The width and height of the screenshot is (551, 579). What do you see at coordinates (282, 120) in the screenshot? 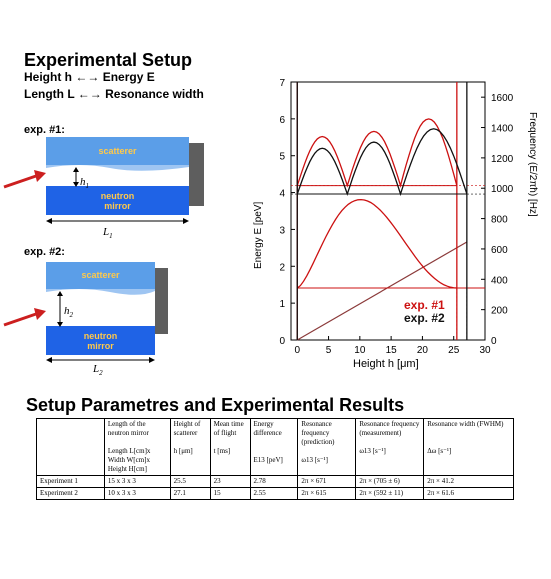
I see `y-tick-label: 6` at bounding box center [282, 120].